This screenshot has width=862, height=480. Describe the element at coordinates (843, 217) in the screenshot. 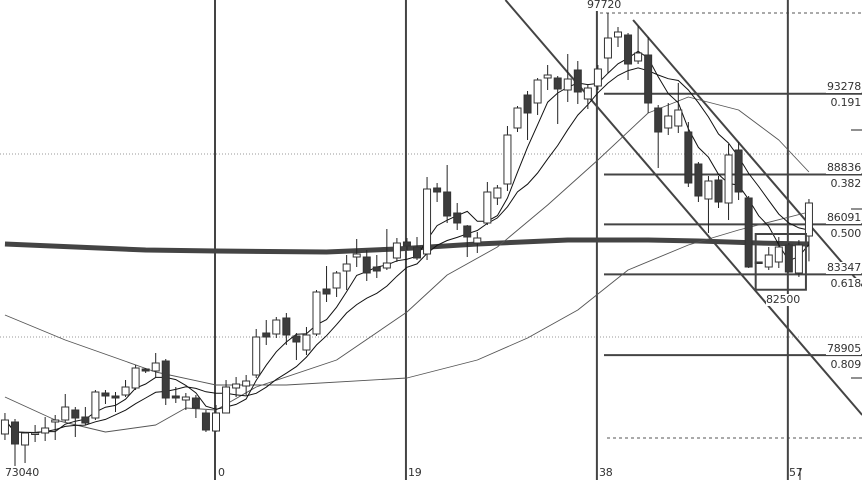

I see `fib-level-price: 86091` at that location.